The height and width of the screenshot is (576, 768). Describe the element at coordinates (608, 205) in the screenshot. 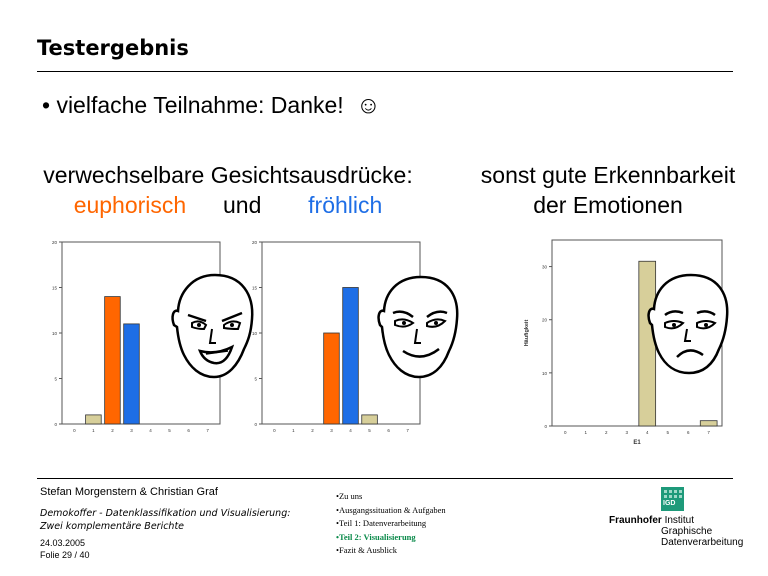

I see `right-heading-line2: der Emotionen` at that location.